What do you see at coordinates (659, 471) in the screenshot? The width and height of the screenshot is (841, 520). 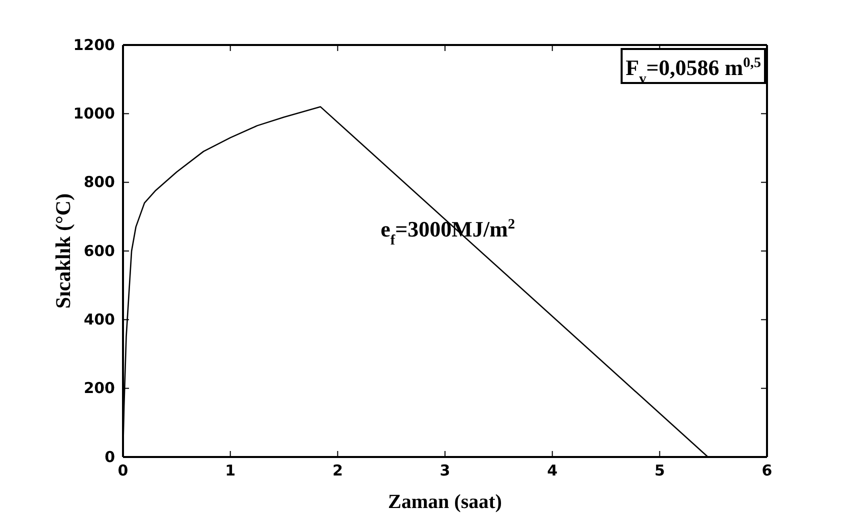 I see `x-tick-label: 5` at bounding box center [659, 471].